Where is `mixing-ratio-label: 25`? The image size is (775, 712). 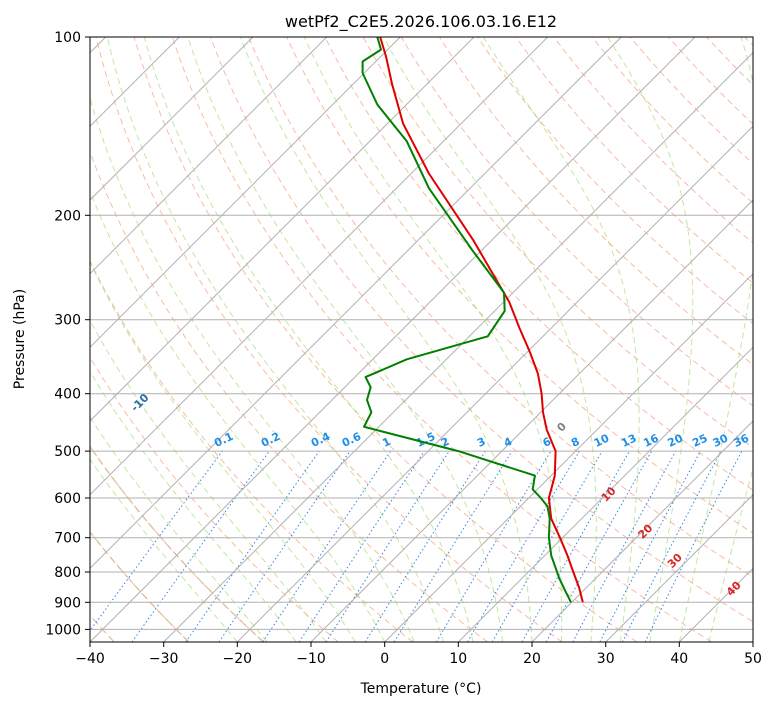
mixing-ratio-label: 25 is located at coordinates (699, 441).